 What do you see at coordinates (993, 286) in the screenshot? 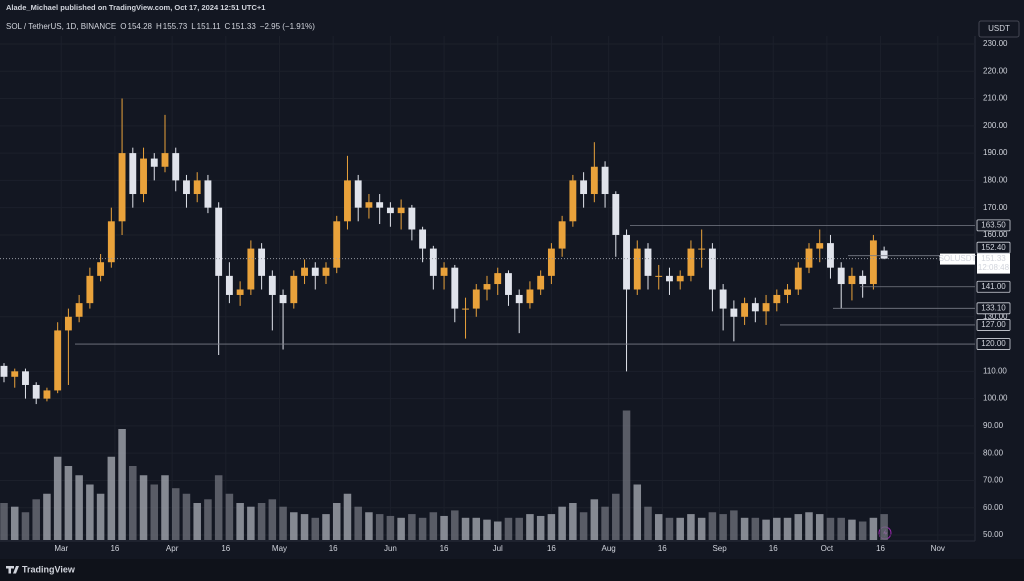
I see `level-label-box` at bounding box center [993, 286].